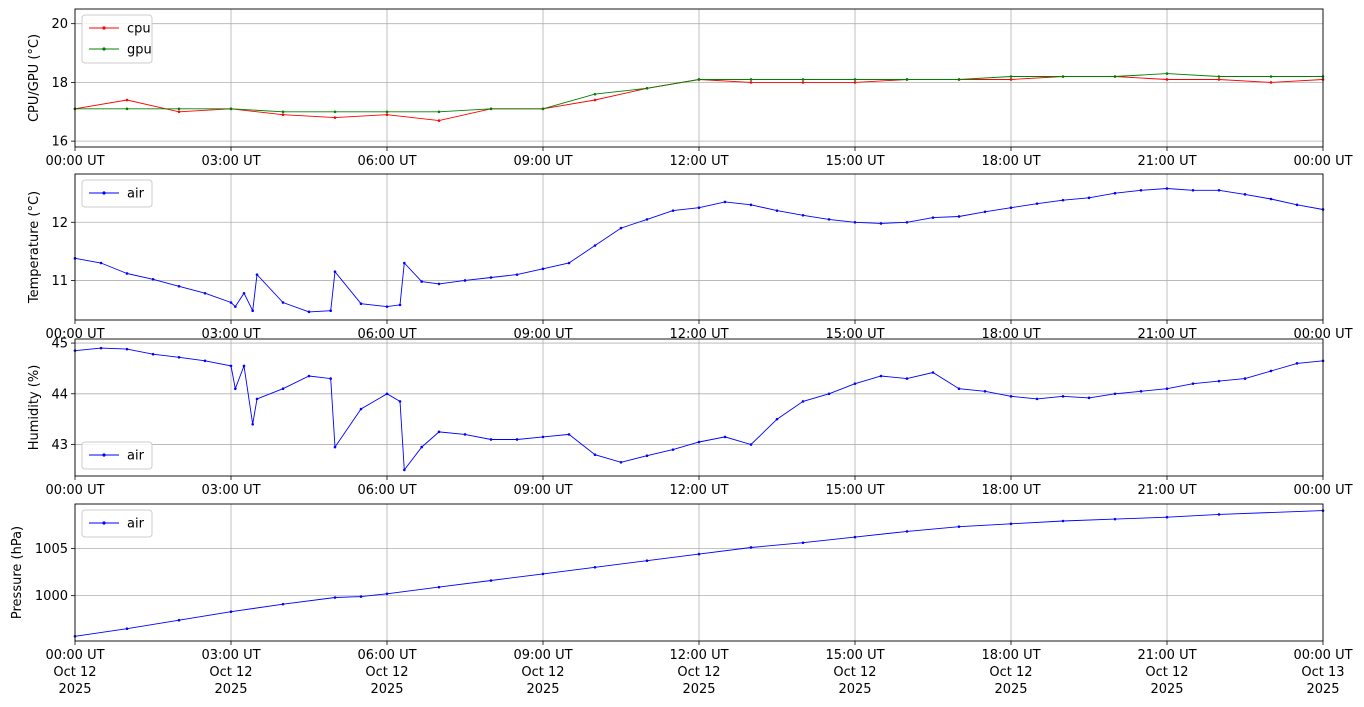  What do you see at coordinates (59, 281) in the screenshot?
I see `y-tick-label: 11` at bounding box center [59, 281].